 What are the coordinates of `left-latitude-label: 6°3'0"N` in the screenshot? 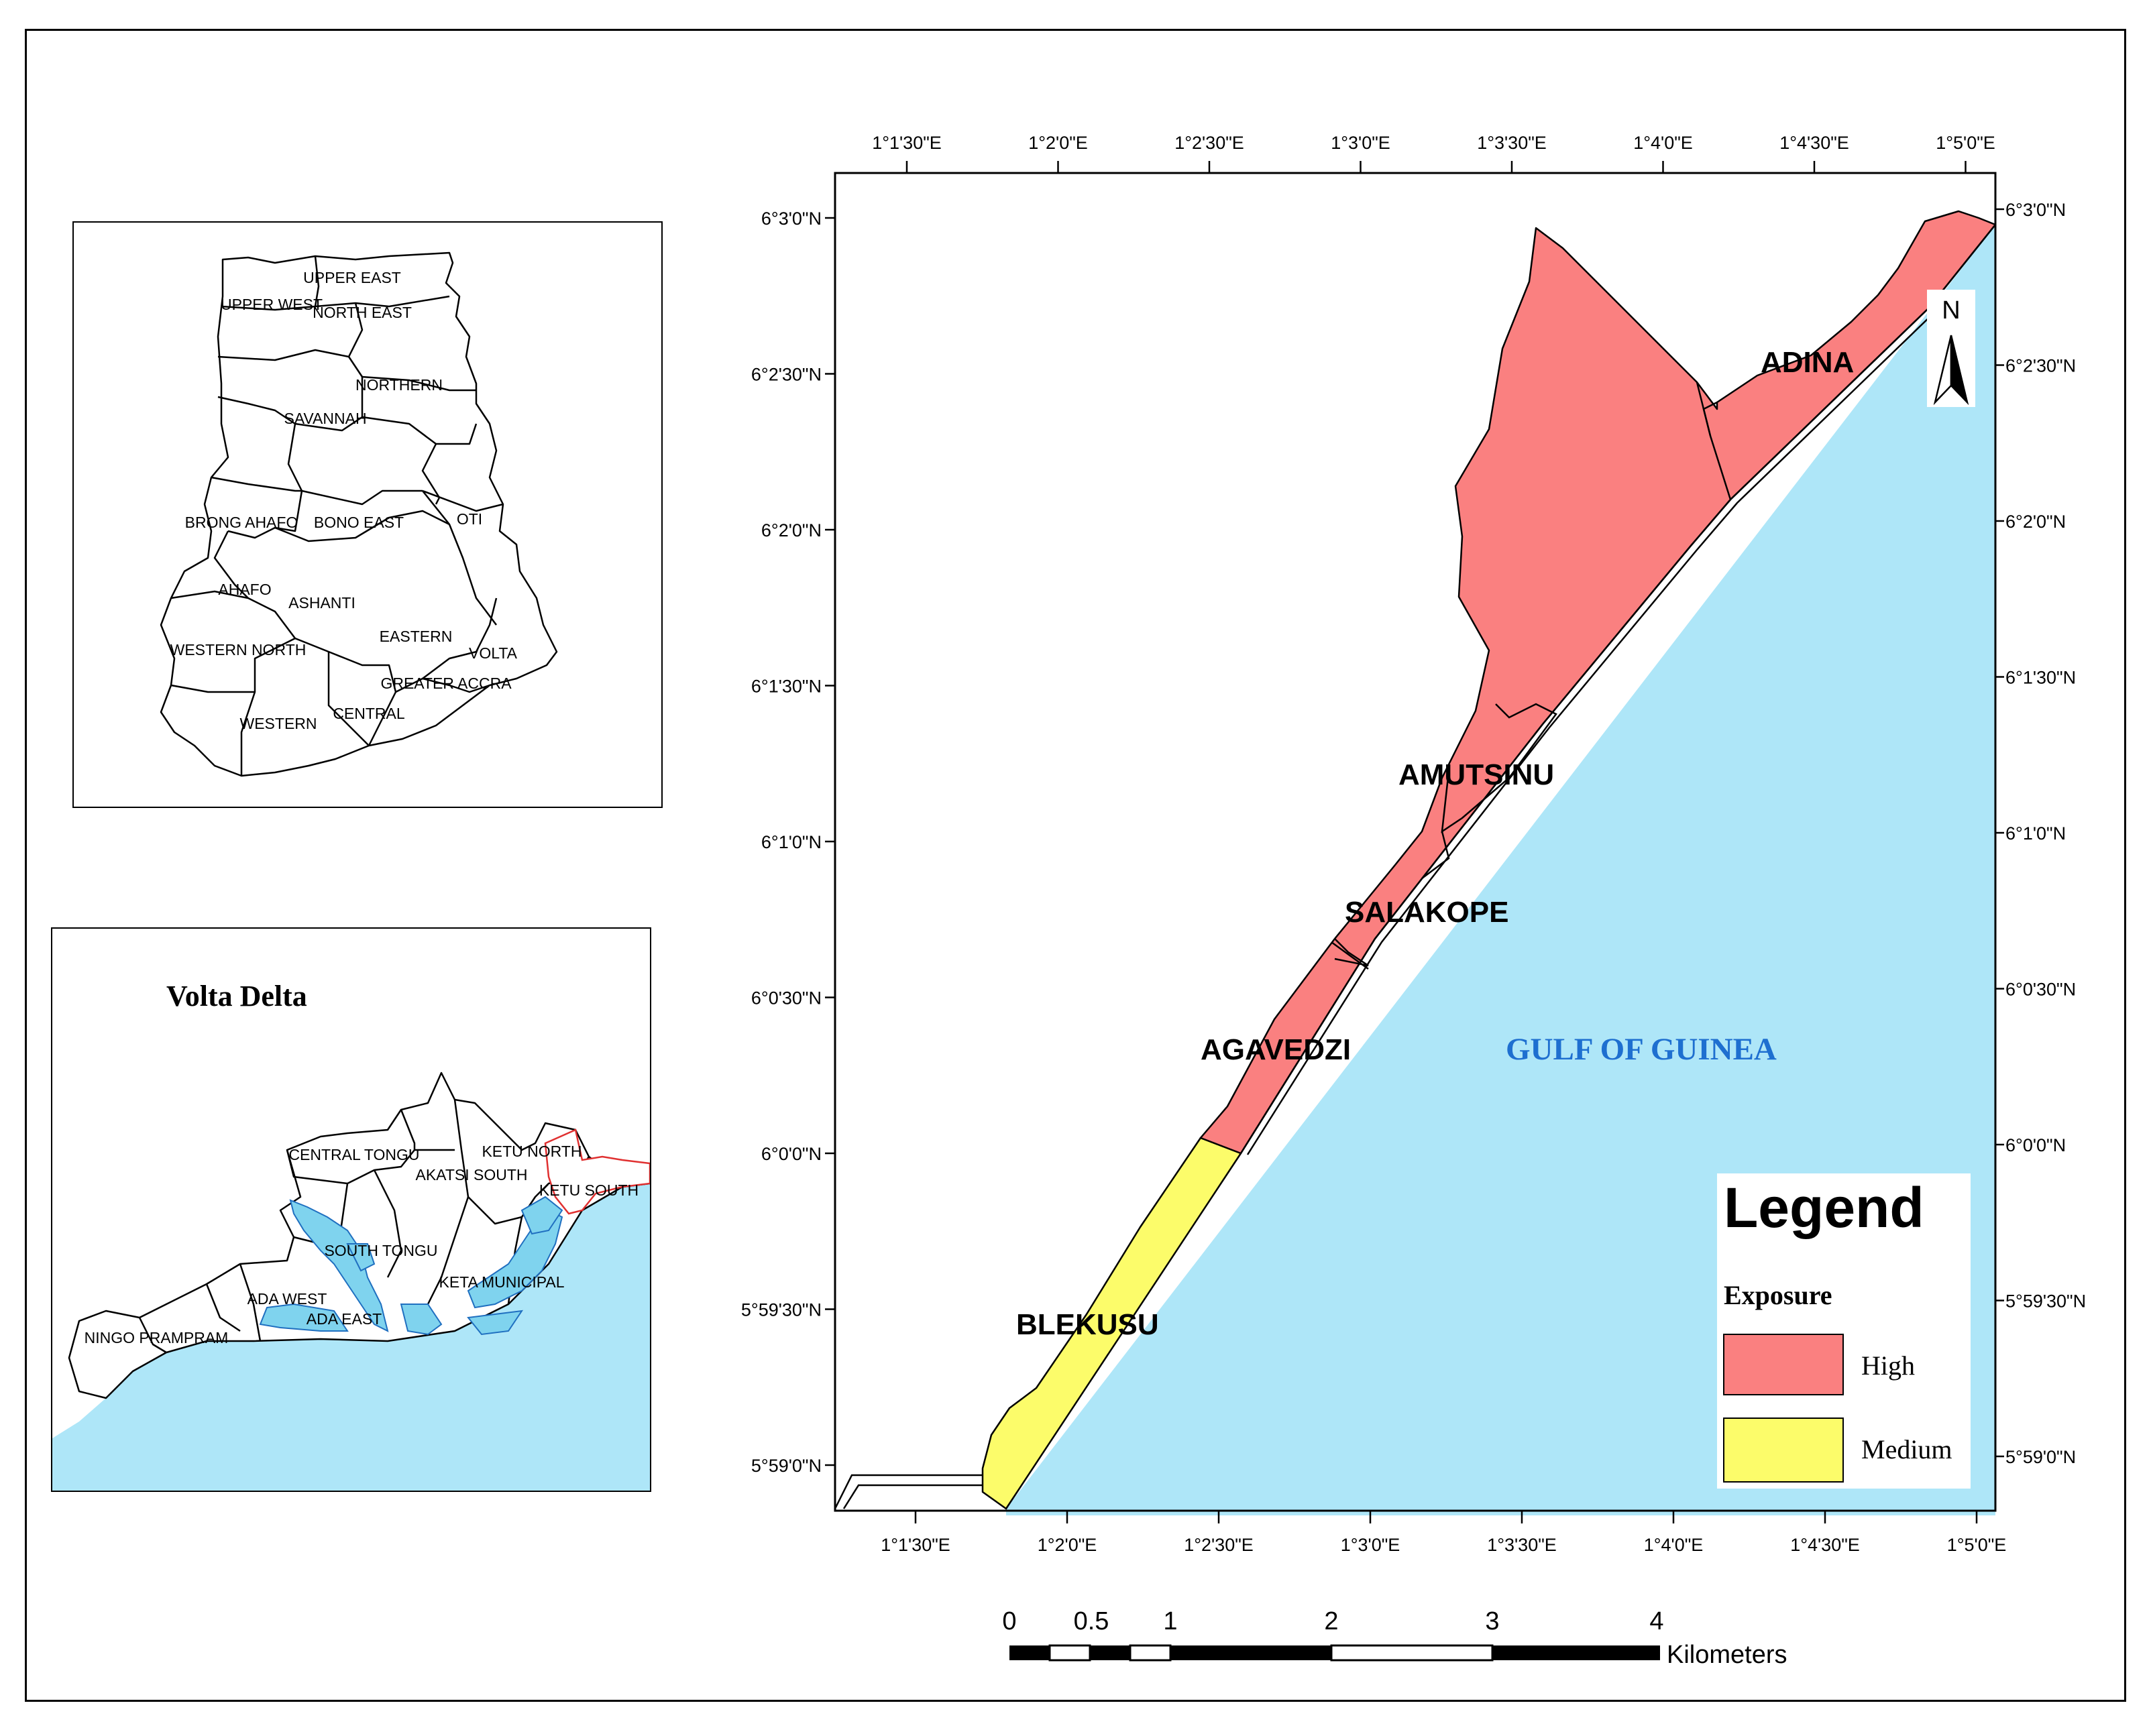 It's located at (791, 219).